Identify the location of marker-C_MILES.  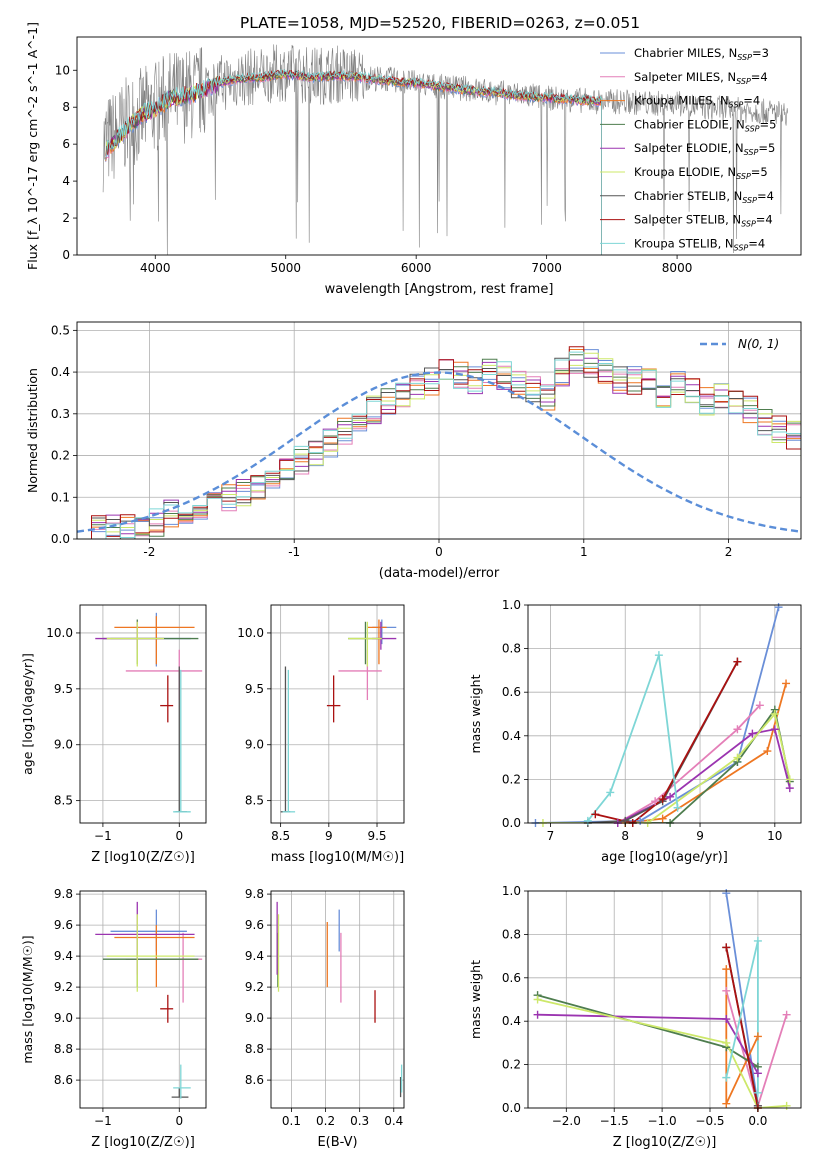
(640, 820).